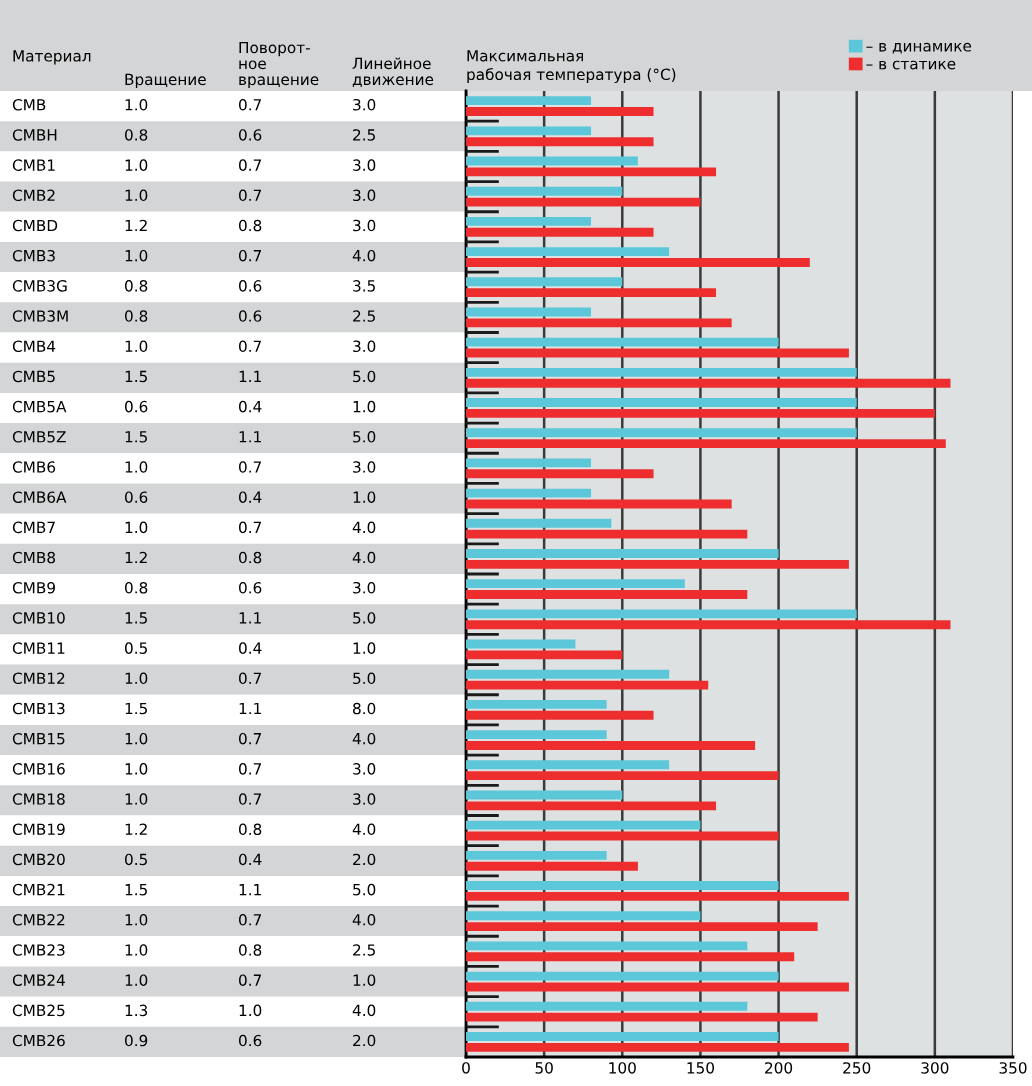 The width and height of the screenshot is (1032, 1086). What do you see at coordinates (364, 859) in the screenshot?
I see `data-label: 2.0` at bounding box center [364, 859].